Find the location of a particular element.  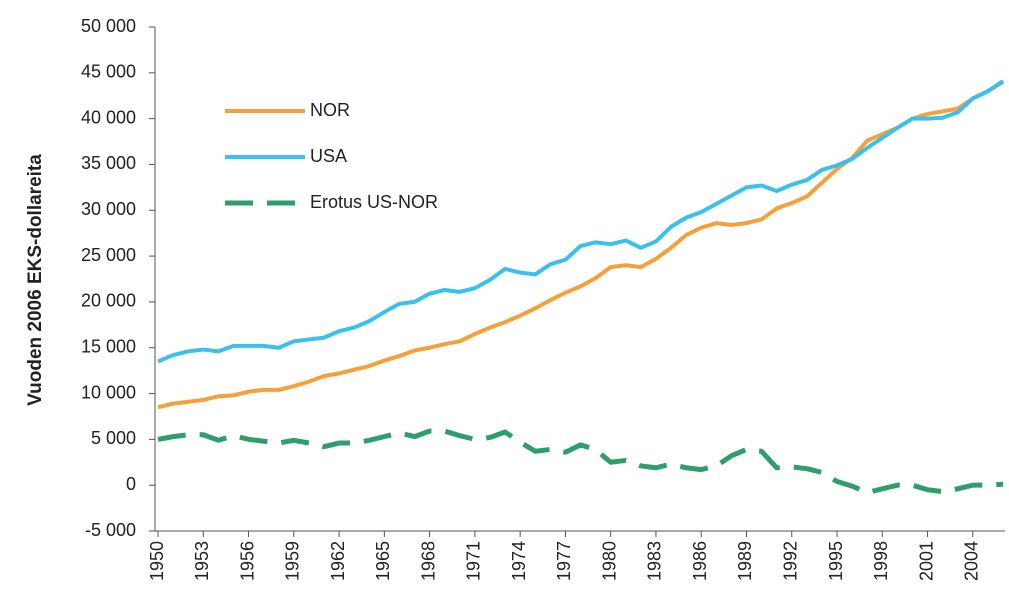

x-tick-label: 2004 is located at coordinates (972, 561).